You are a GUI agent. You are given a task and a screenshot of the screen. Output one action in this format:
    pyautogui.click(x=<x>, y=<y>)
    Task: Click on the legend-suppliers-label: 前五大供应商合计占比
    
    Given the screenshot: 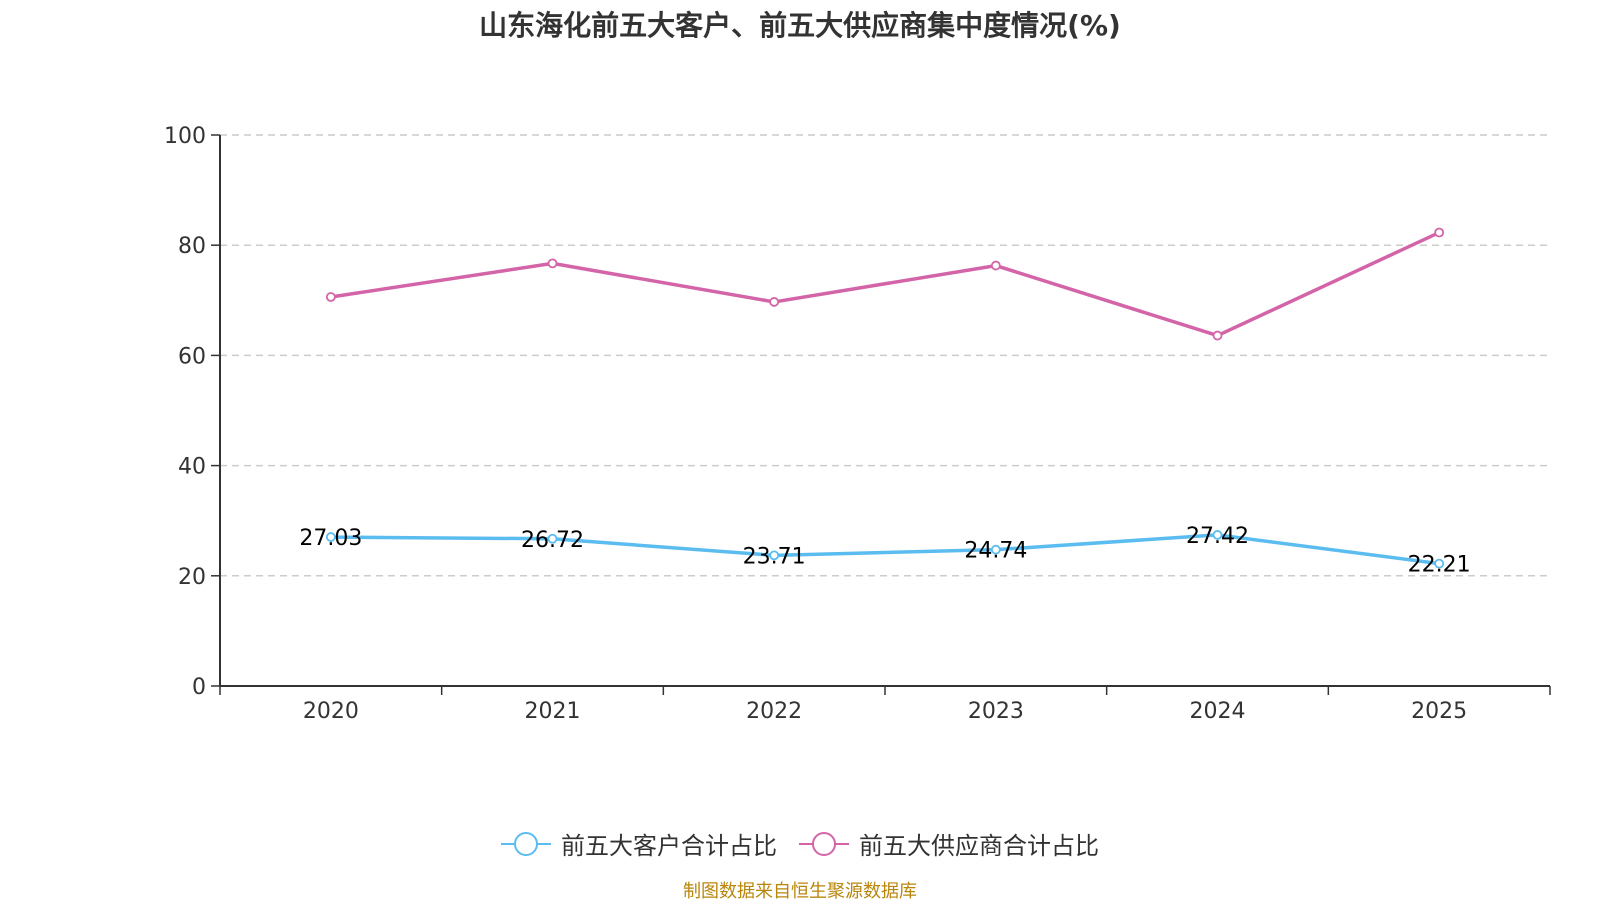 What is the action you would take?
    pyautogui.click(x=979, y=846)
    